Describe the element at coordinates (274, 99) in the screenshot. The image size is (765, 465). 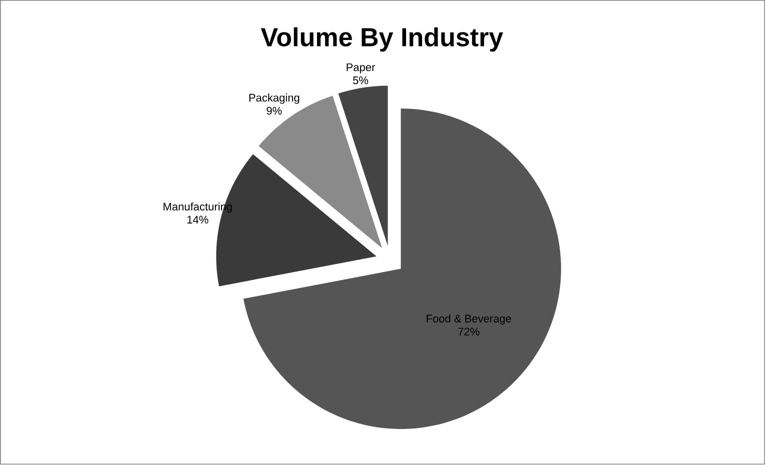
I see `slice-label: Packaging` at that location.